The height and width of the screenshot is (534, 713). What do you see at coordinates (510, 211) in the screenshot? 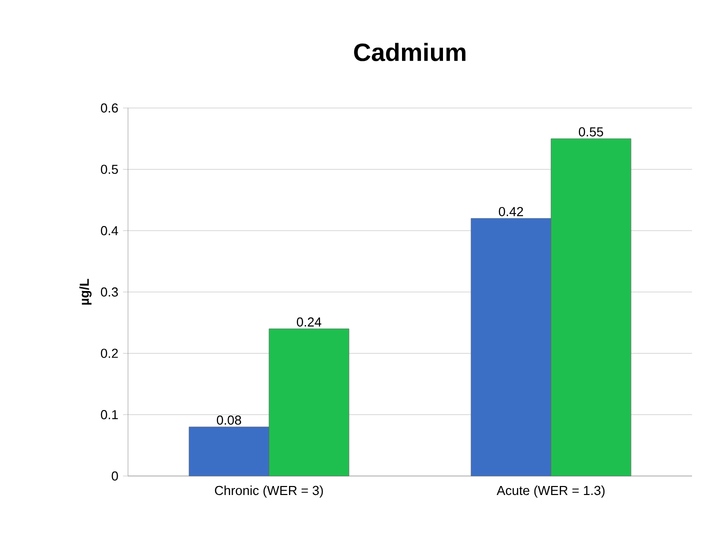
I see `data-label: 0.42` at bounding box center [510, 211].